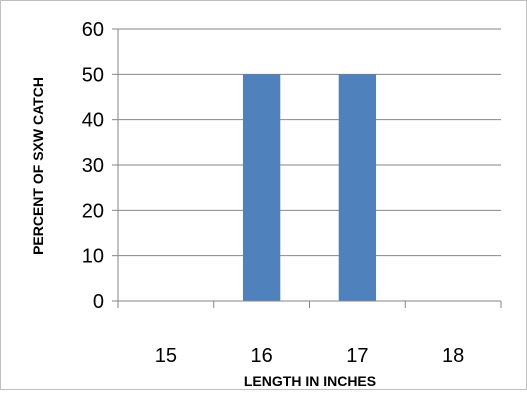 This screenshot has width=527, height=394. What do you see at coordinates (357, 356) in the screenshot?
I see `x-tick-label: 17` at bounding box center [357, 356].